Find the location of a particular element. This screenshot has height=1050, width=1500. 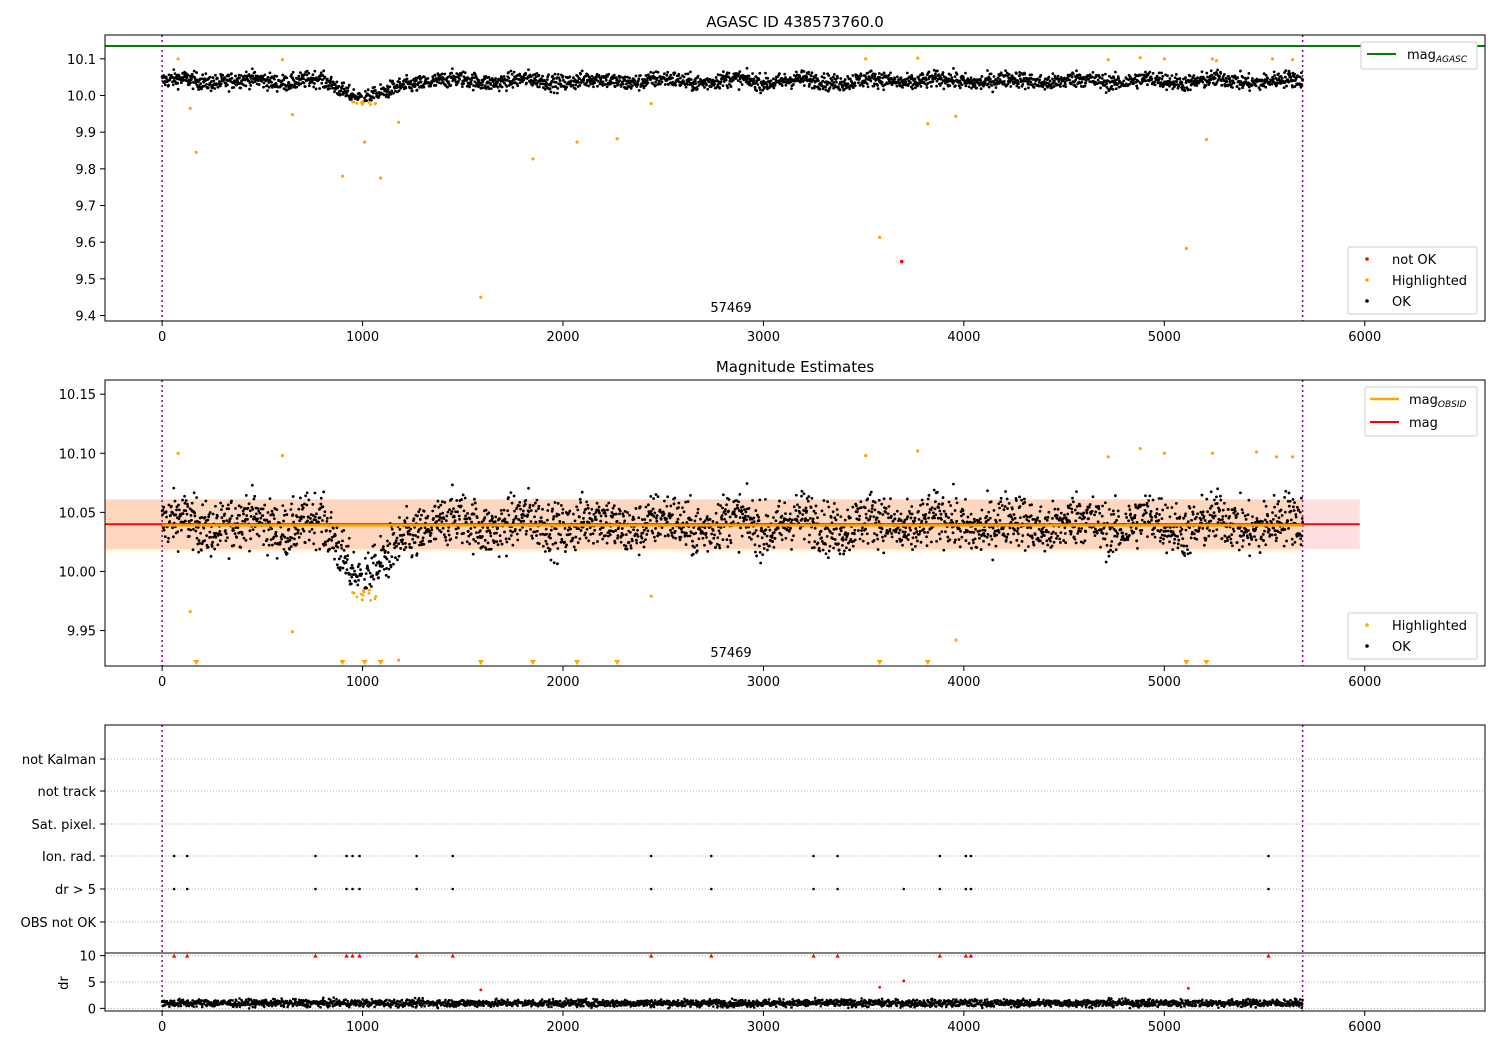

panel1-xtick-label: 0 is located at coordinates (162, 337).